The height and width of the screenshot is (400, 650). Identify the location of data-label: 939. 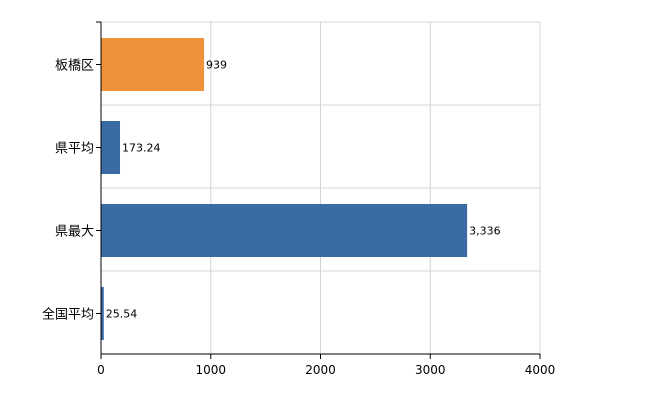
(216, 65).